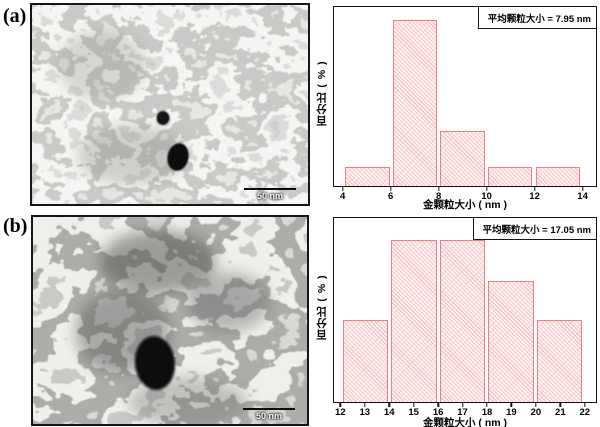 The width and height of the screenshot is (600, 427). What do you see at coordinates (534, 229) in the screenshot?
I see `mean-size-annotation: 平均颗粒大小 = 17.05 nm` at bounding box center [534, 229].